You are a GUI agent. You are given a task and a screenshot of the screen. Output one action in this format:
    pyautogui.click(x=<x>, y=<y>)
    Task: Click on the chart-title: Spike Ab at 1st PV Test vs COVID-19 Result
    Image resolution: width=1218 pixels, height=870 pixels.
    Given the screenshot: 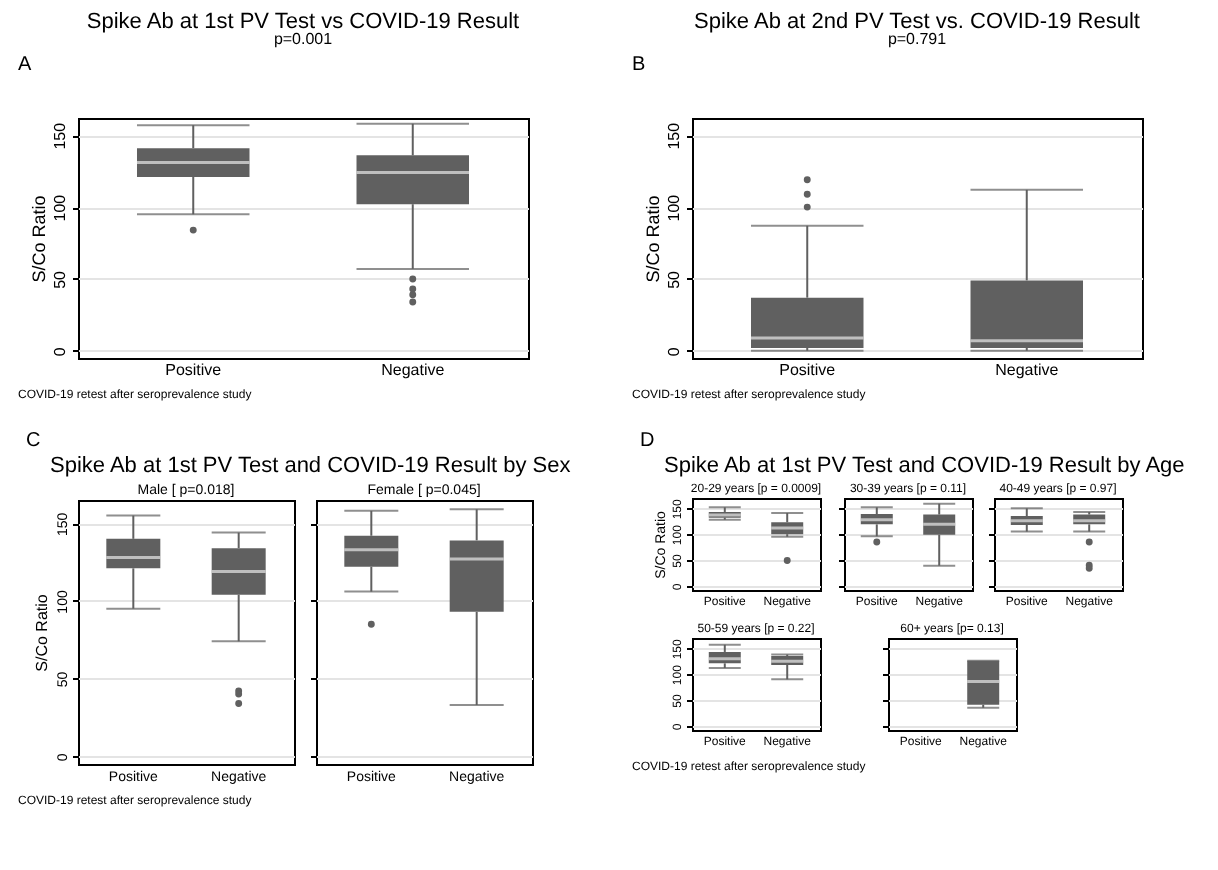 What is the action you would take?
    pyautogui.click(x=303, y=22)
    